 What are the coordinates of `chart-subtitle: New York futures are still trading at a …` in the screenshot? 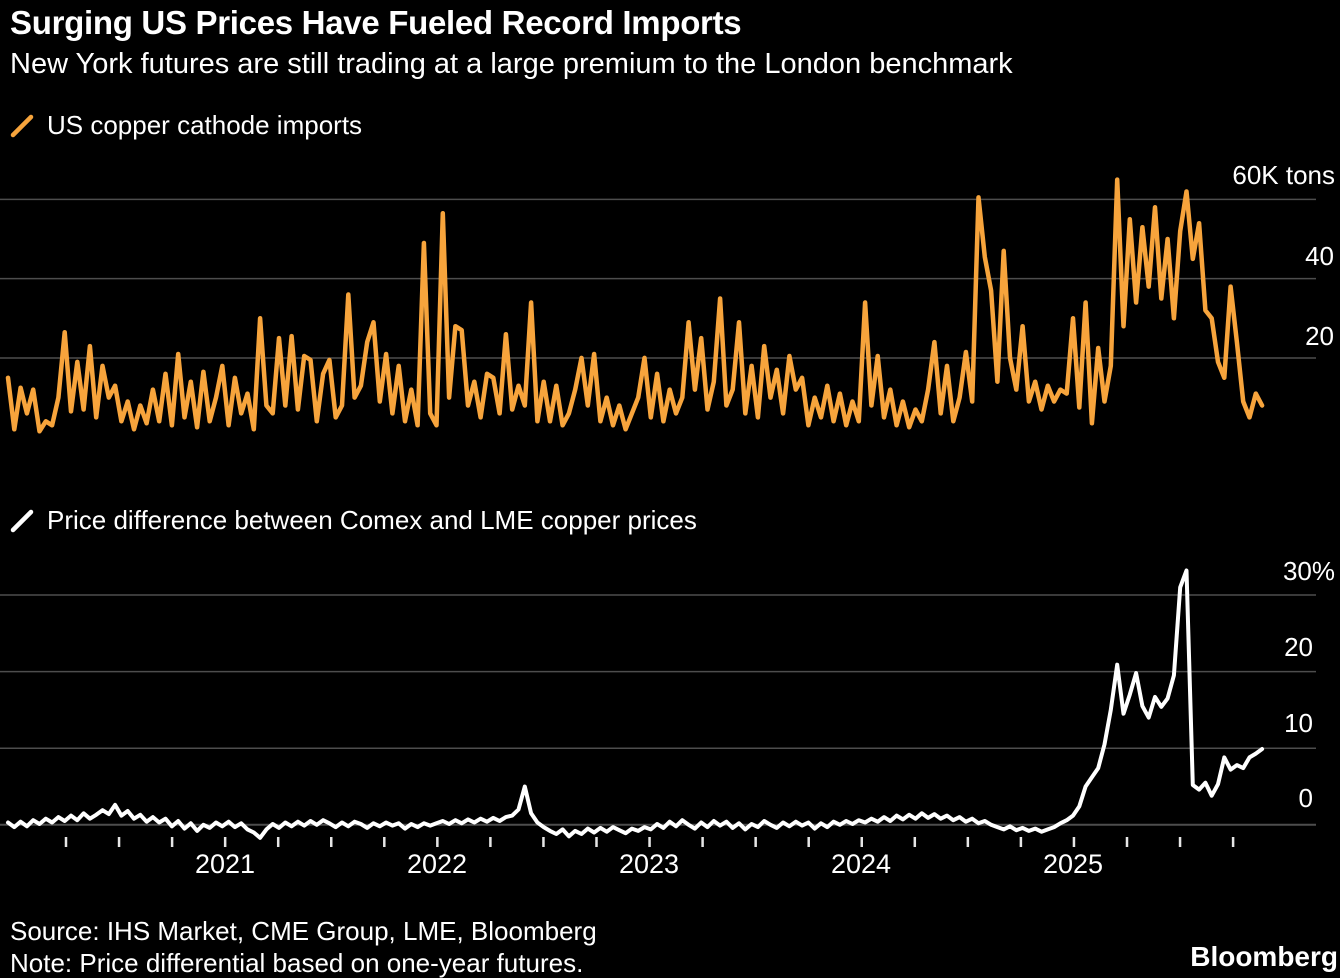 It's located at (511, 64).